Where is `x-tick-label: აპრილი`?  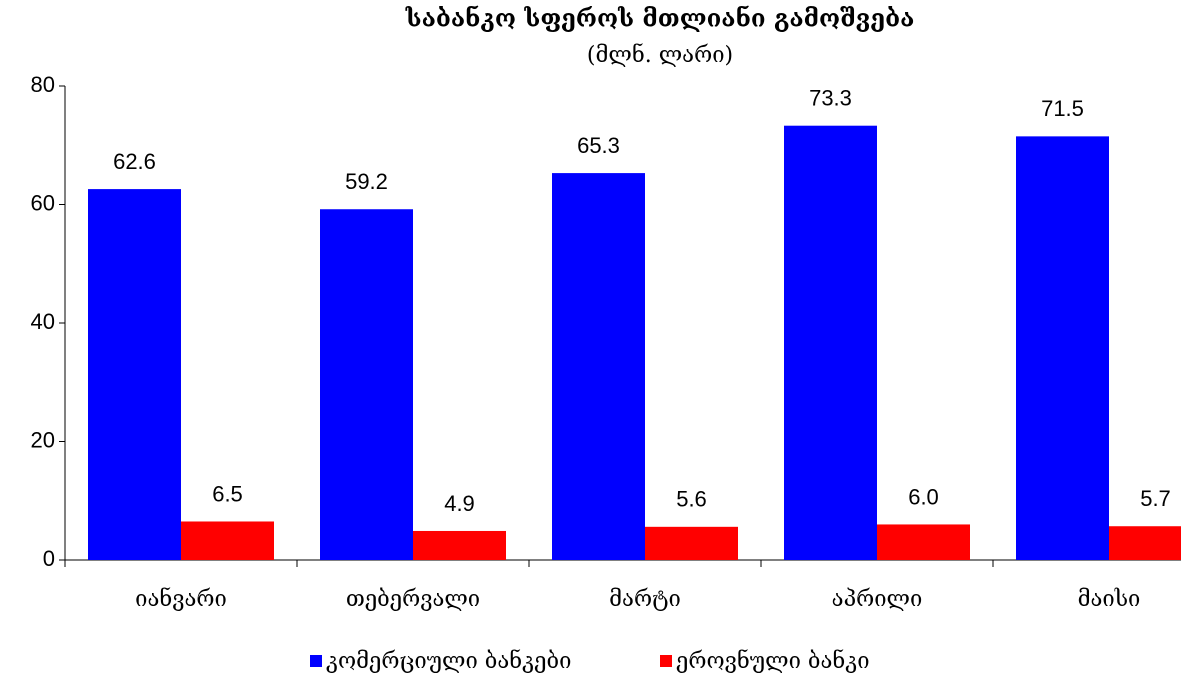
x-tick-label: აპრილი is located at coordinates (877, 599).